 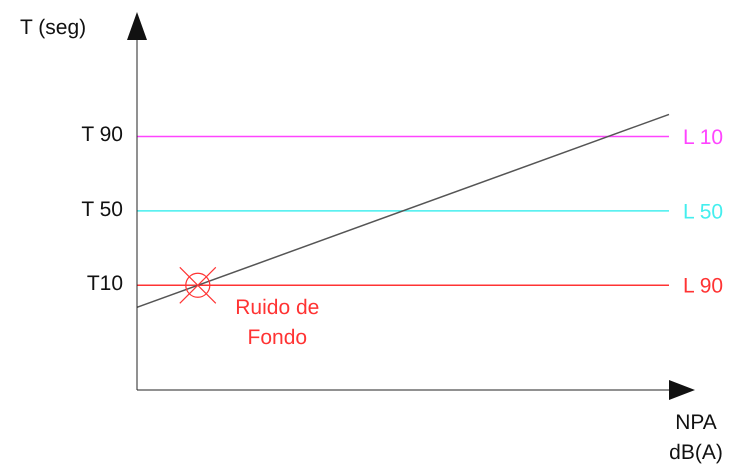 What do you see at coordinates (703, 286) in the screenshot?
I see `ref-line-label: L 90` at bounding box center [703, 286].